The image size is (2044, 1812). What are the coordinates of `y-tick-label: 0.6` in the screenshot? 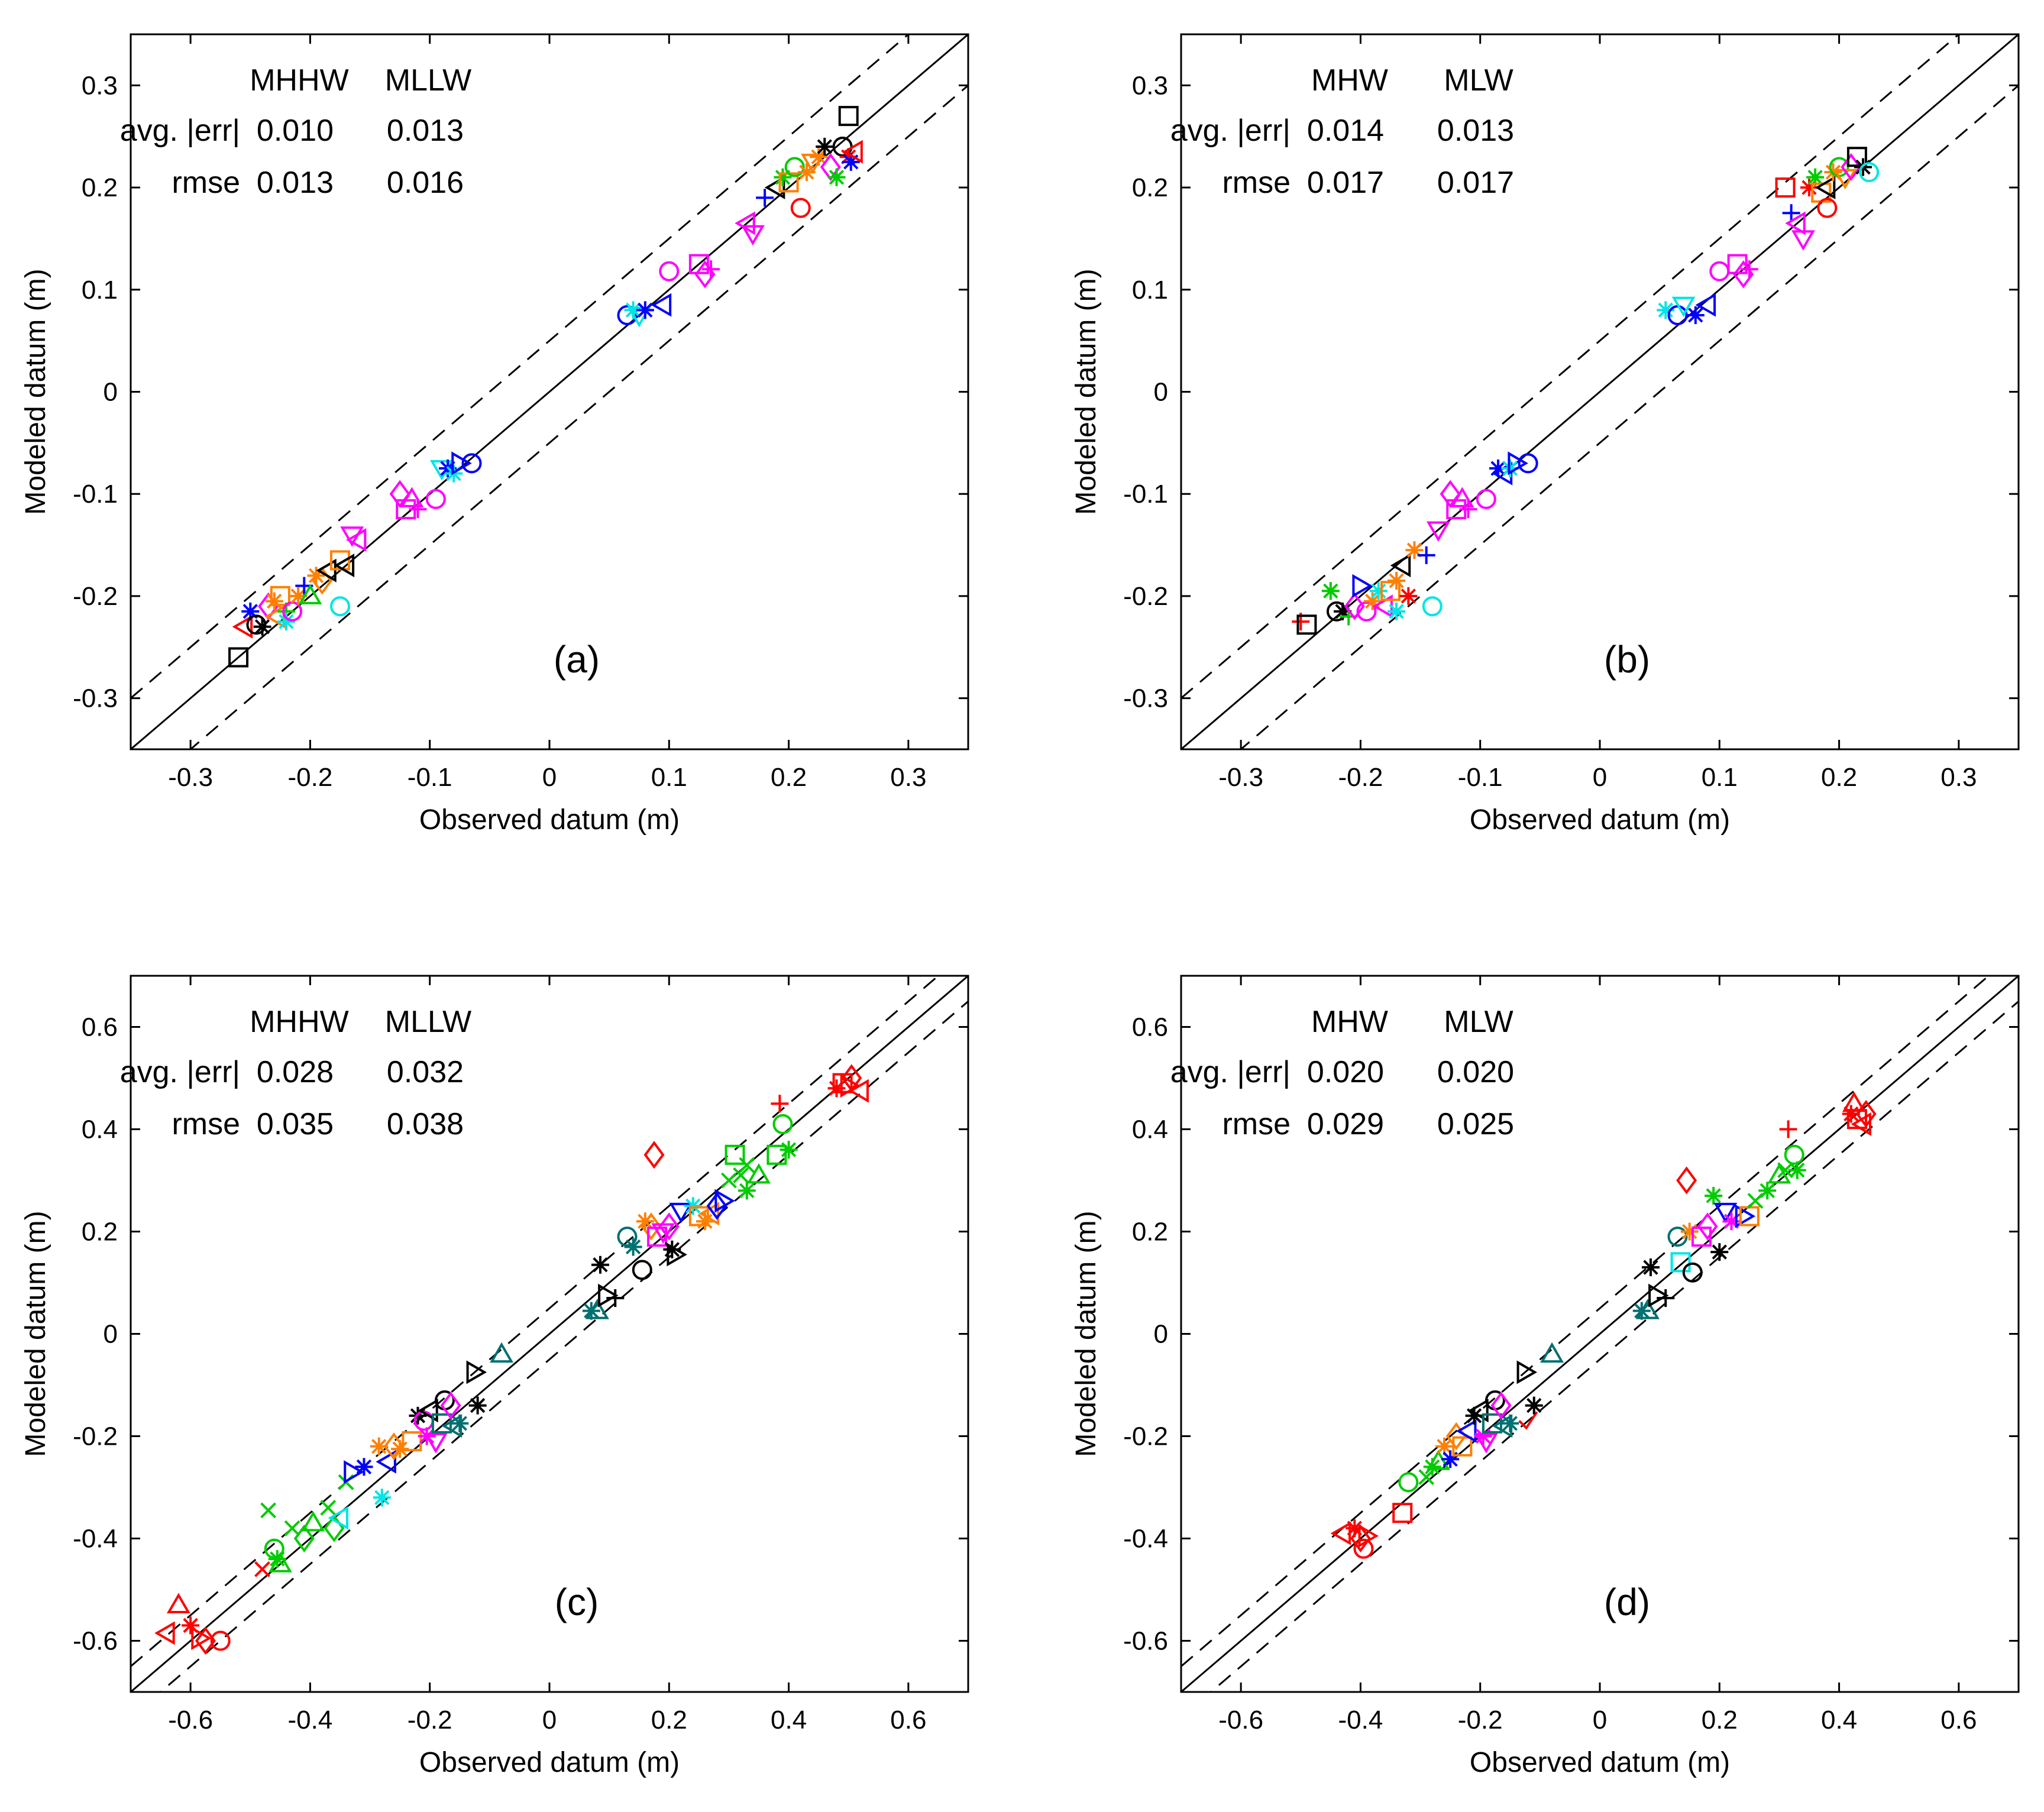 It's located at (100, 1027).